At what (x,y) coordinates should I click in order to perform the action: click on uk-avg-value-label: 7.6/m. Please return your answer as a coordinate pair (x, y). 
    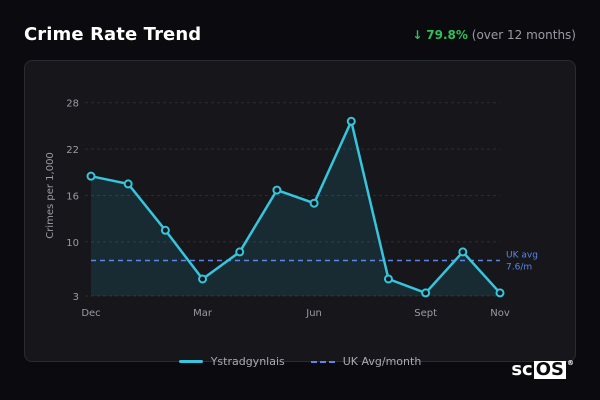
    Looking at the image, I should click on (519, 267).